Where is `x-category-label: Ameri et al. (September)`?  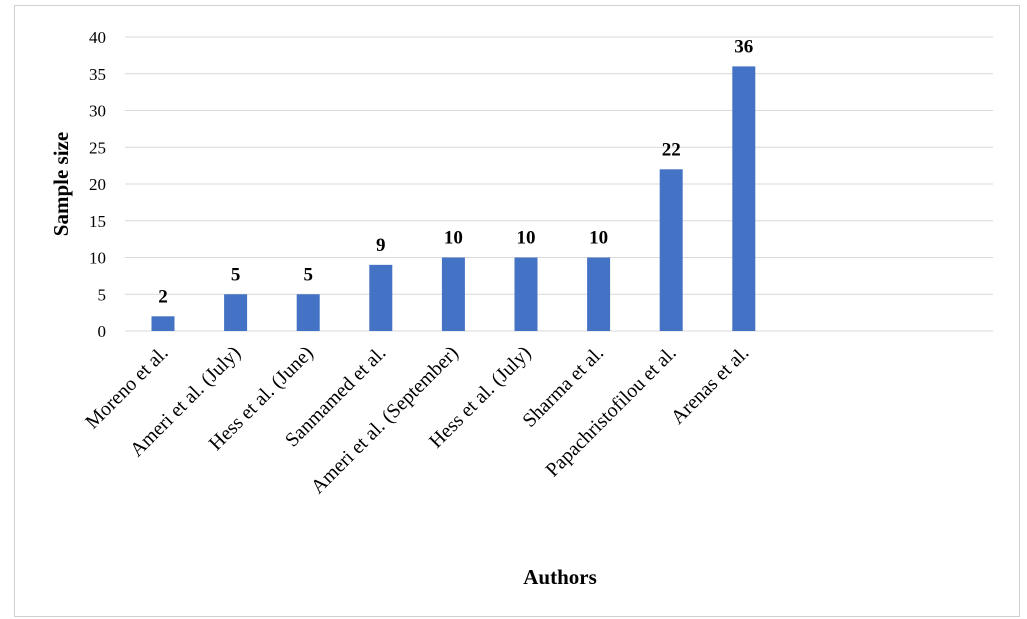
x-category-label: Ameri et al. (September) is located at coordinates (385, 420).